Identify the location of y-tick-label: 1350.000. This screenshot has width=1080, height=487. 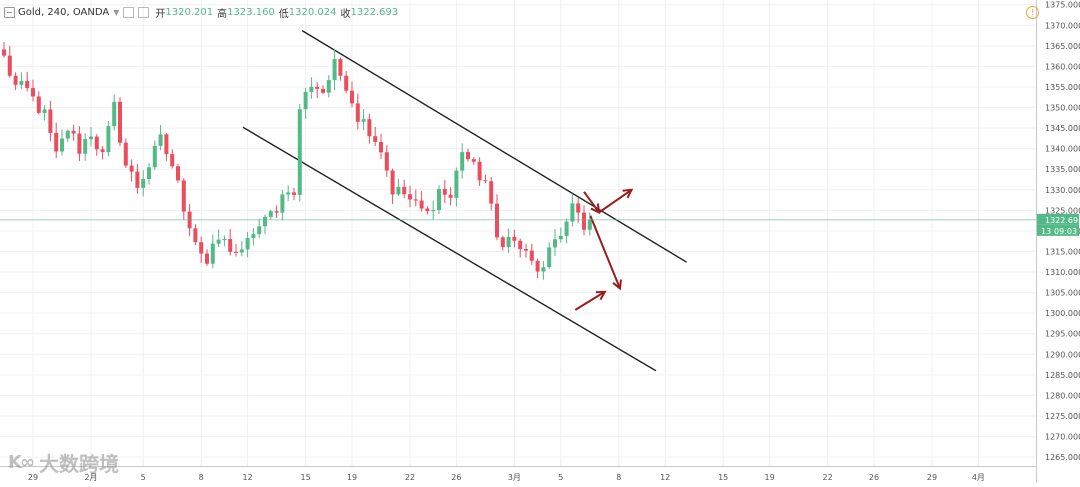
(1062, 108).